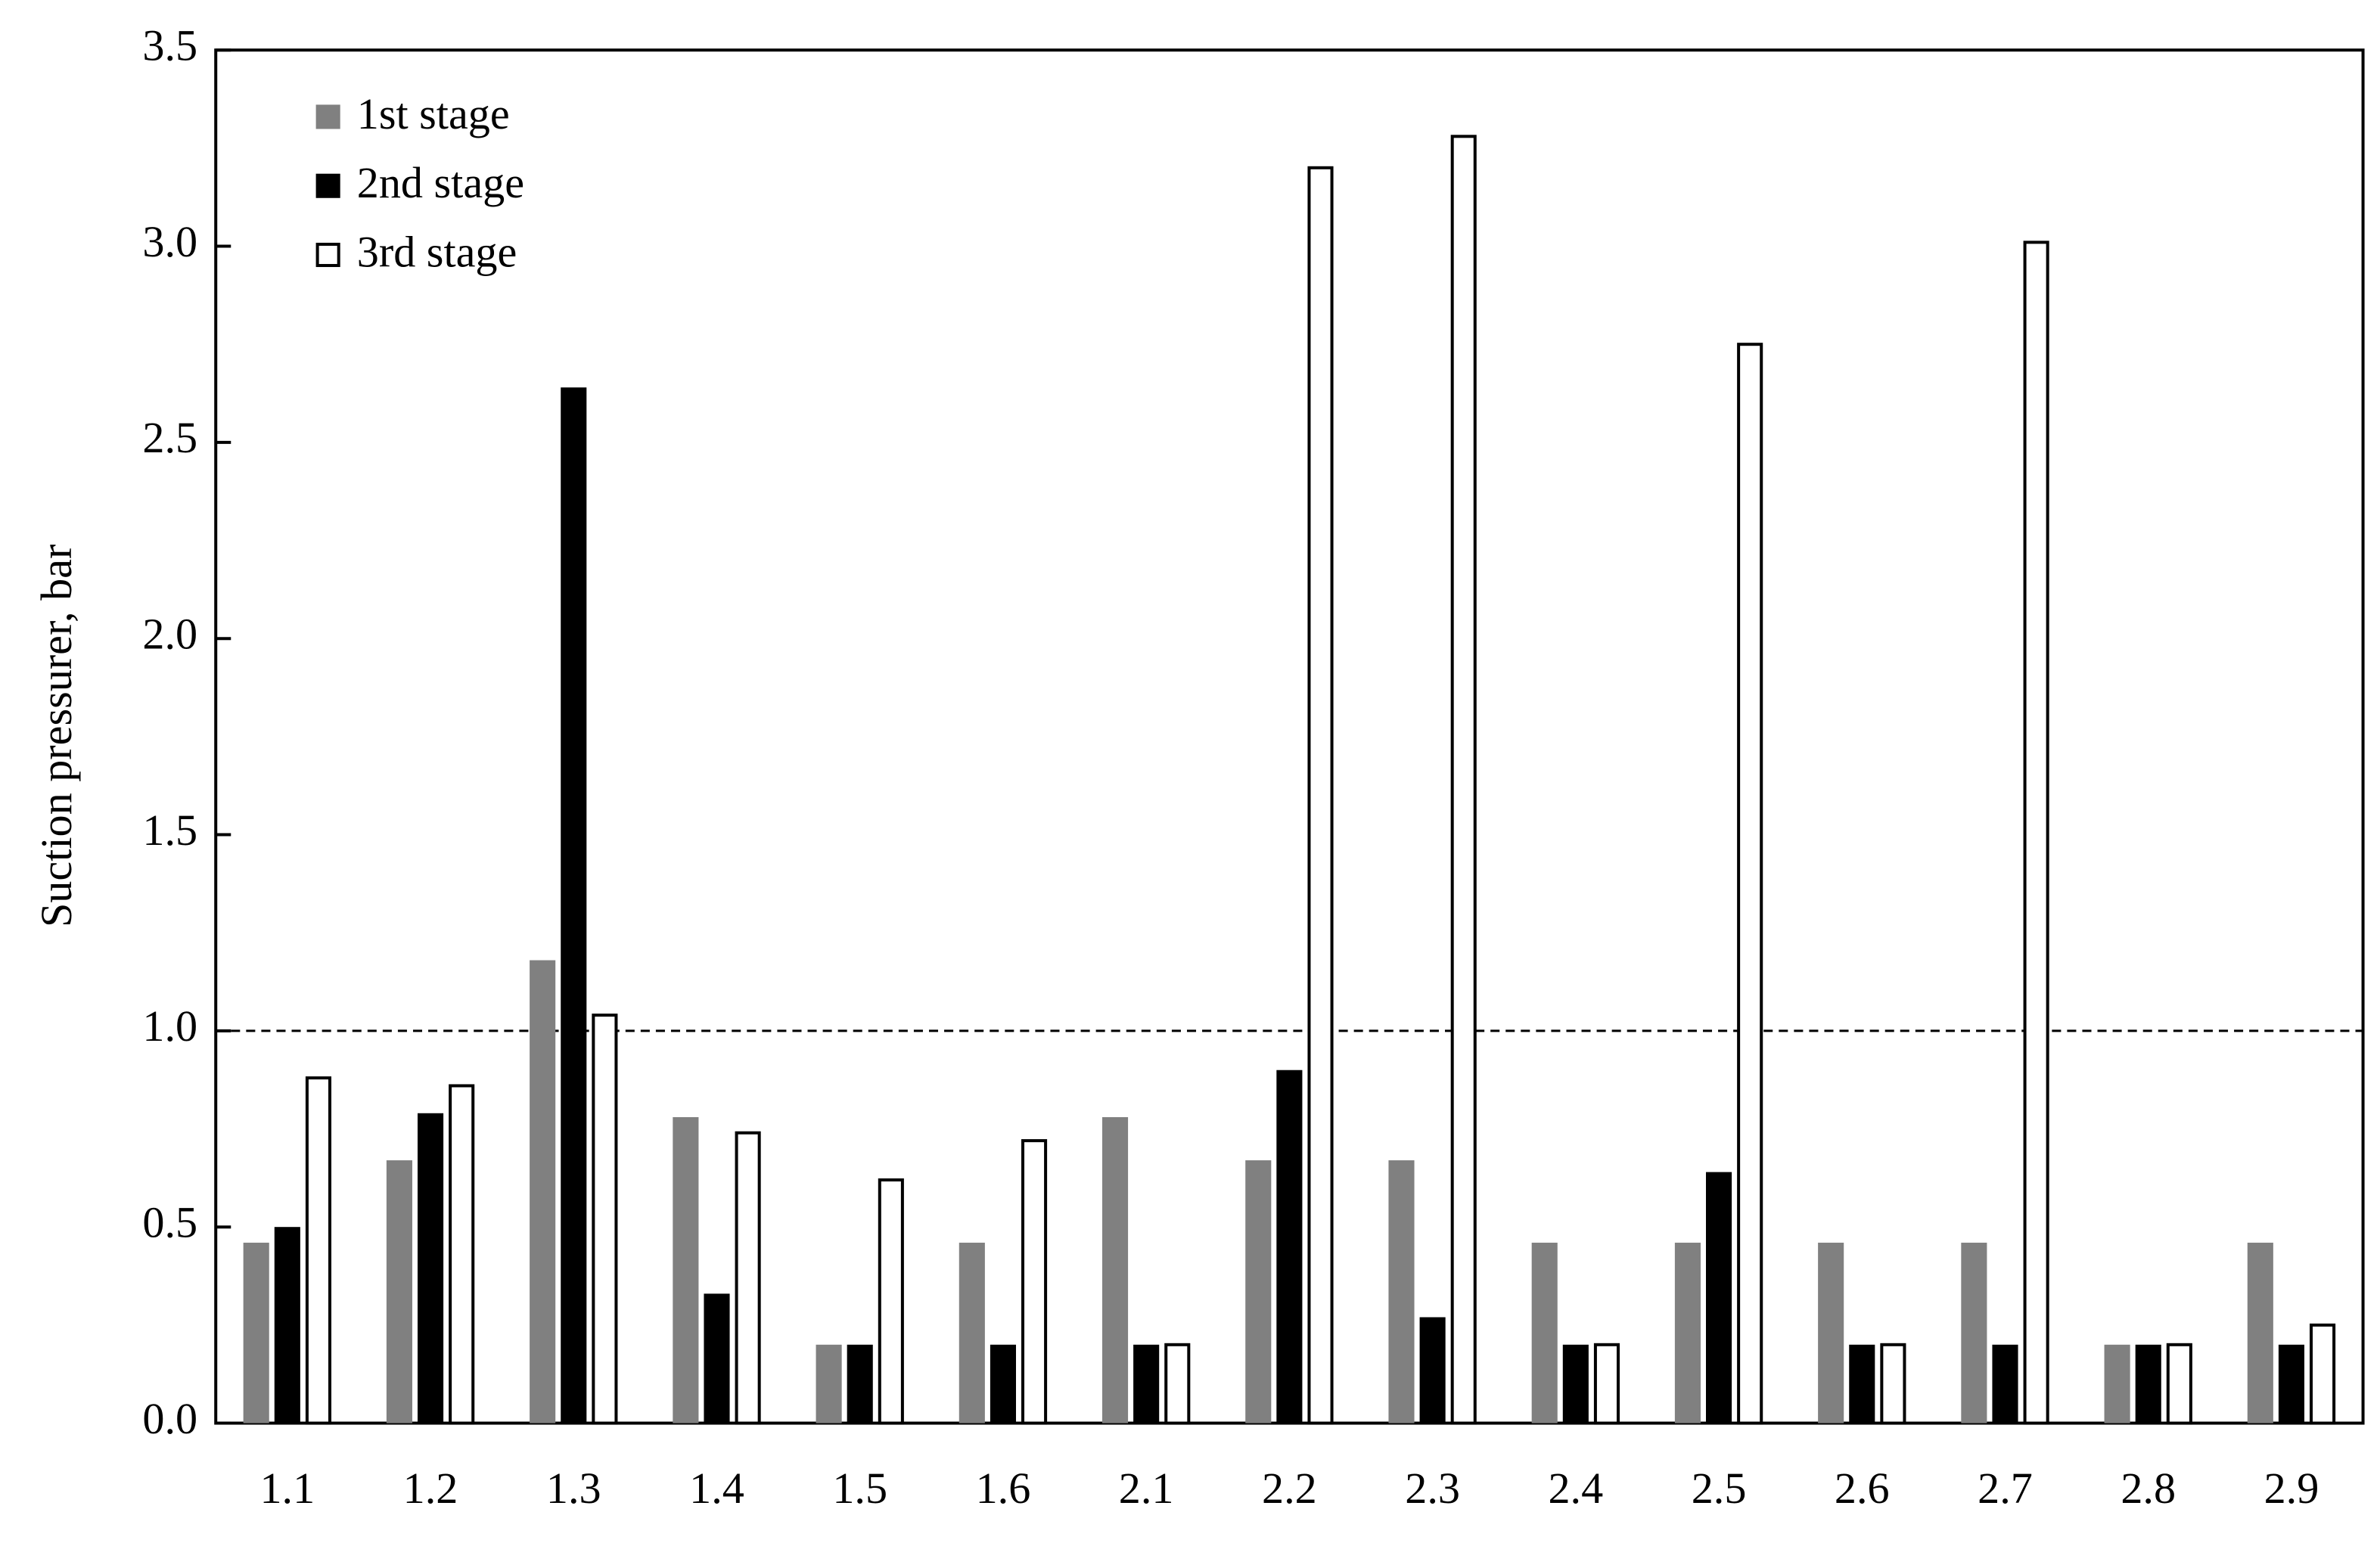  What do you see at coordinates (433, 113) in the screenshot?
I see `legend-label: 1st stage` at bounding box center [433, 113].